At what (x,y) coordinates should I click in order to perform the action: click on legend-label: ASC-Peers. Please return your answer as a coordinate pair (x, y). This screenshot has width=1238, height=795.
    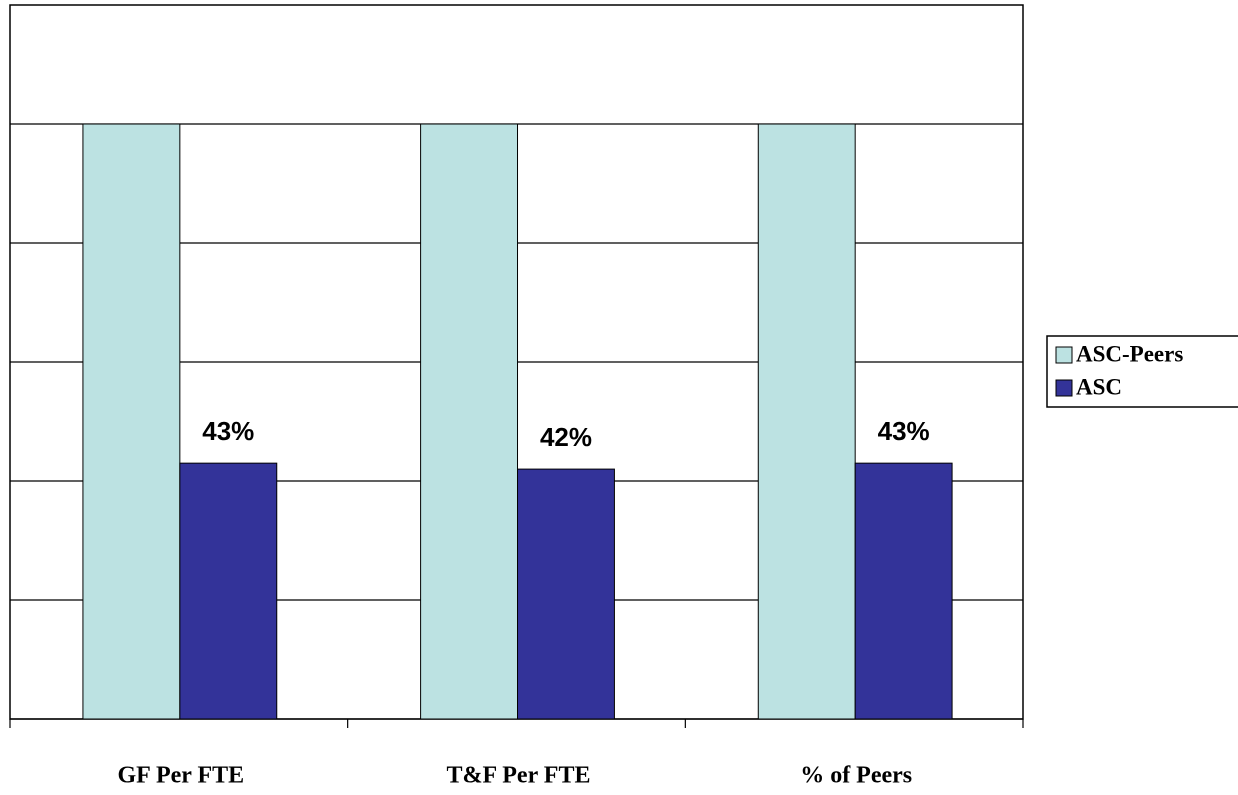
    Looking at the image, I should click on (1129, 353).